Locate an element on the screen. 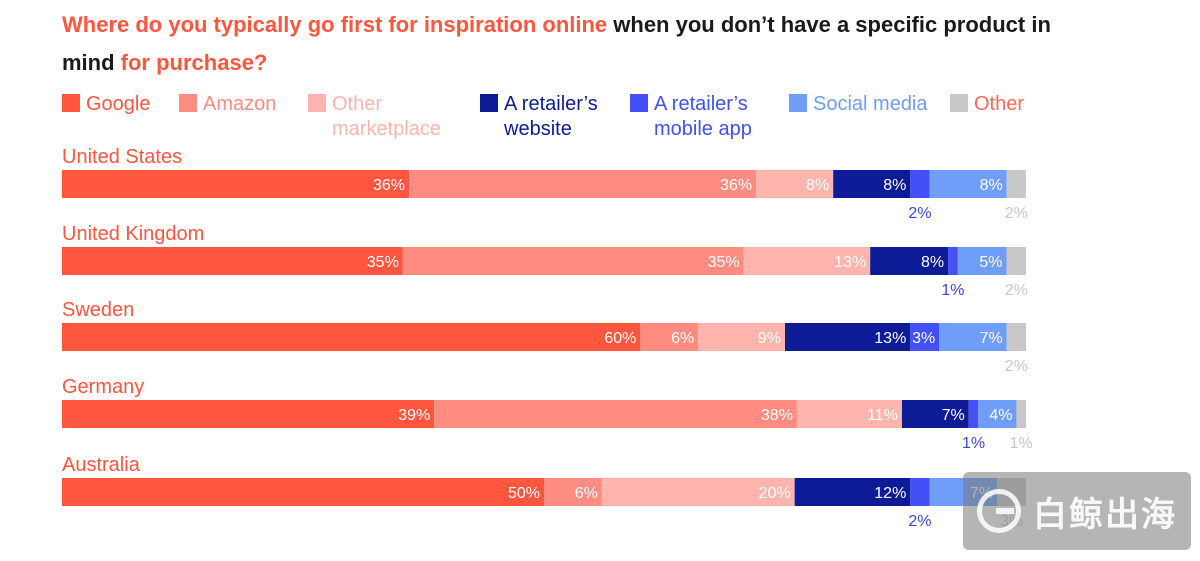 The height and width of the screenshot is (561, 1200). legend-item: Social media is located at coordinates (858, 104).